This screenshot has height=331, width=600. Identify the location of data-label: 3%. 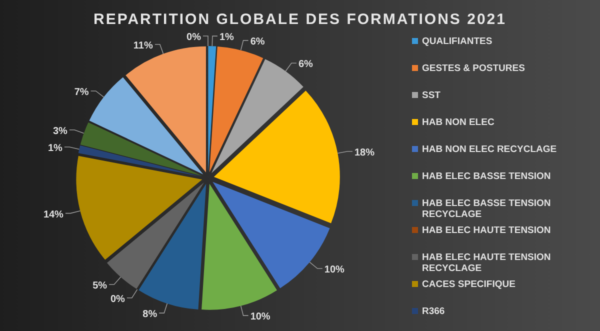
(60, 131).